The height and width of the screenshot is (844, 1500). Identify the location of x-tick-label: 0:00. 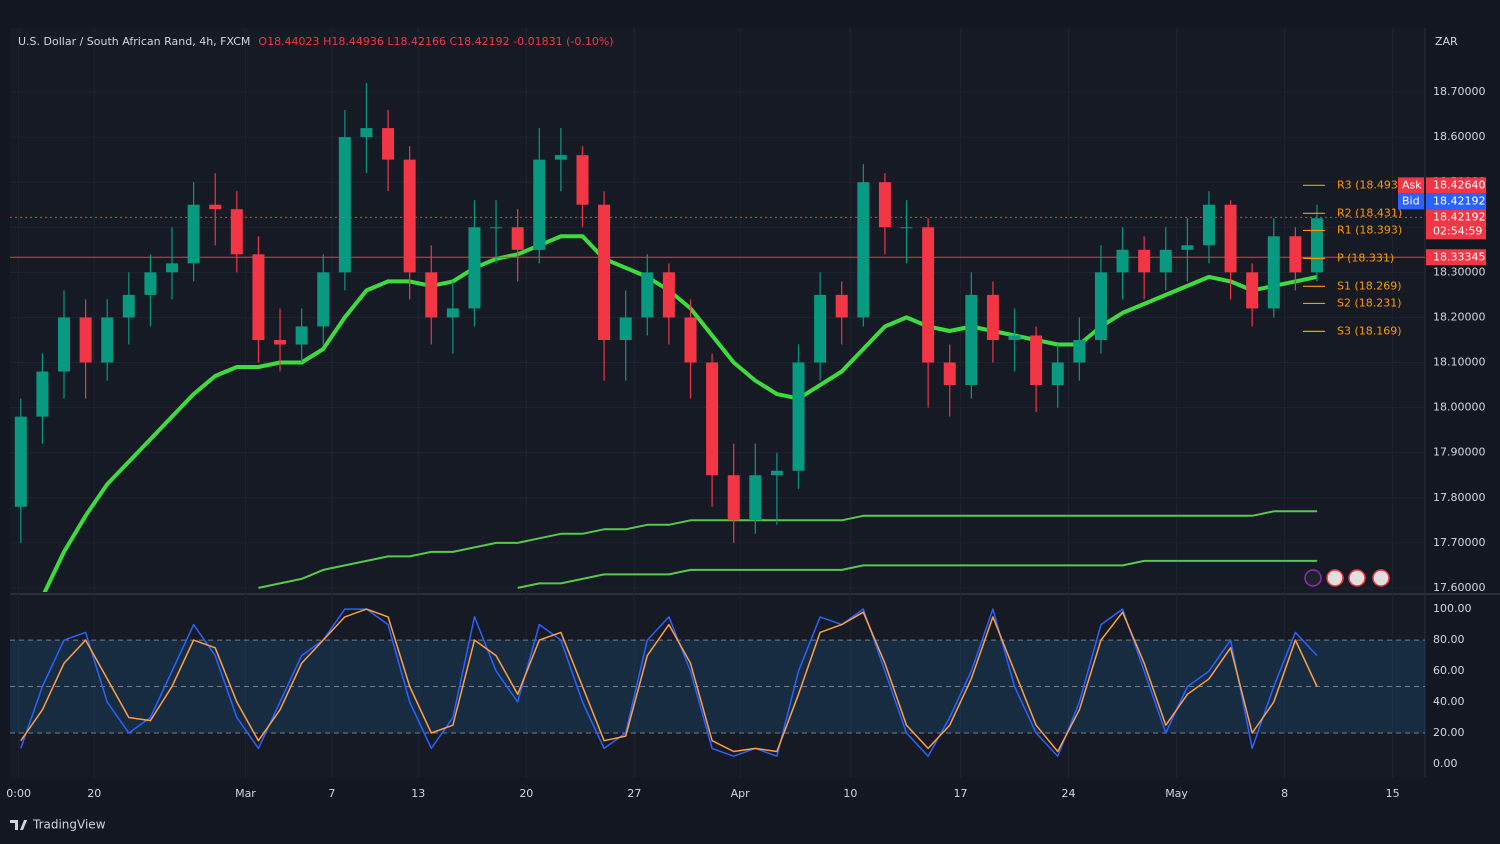
(18, 793).